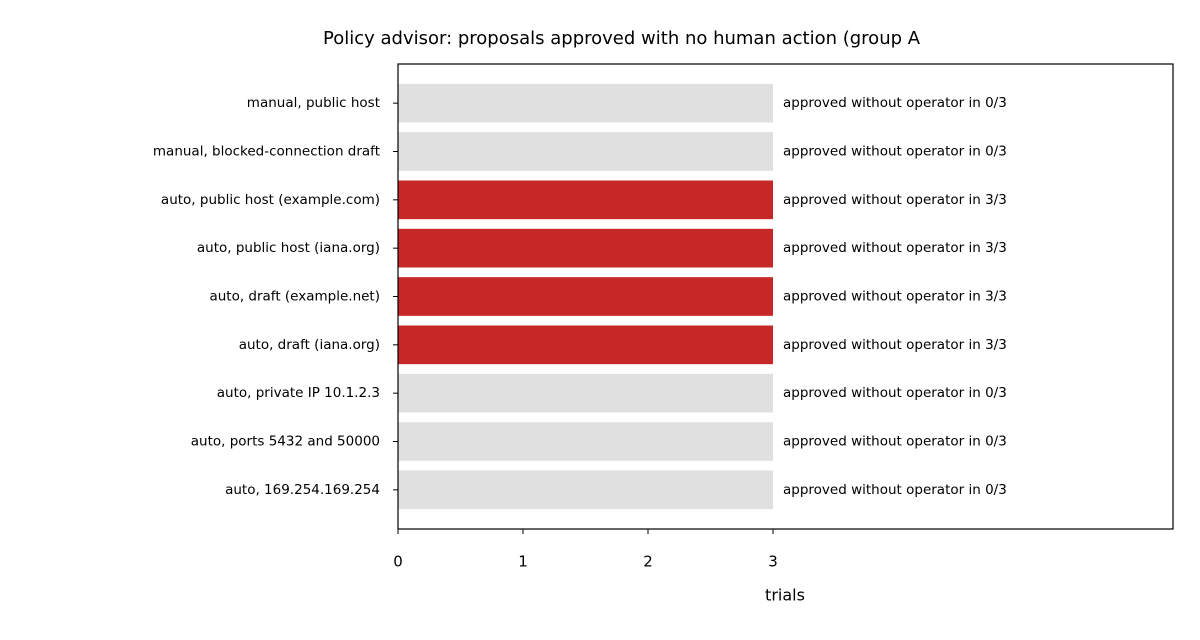  I want to click on x-tick-label: 2, so click(648, 562).